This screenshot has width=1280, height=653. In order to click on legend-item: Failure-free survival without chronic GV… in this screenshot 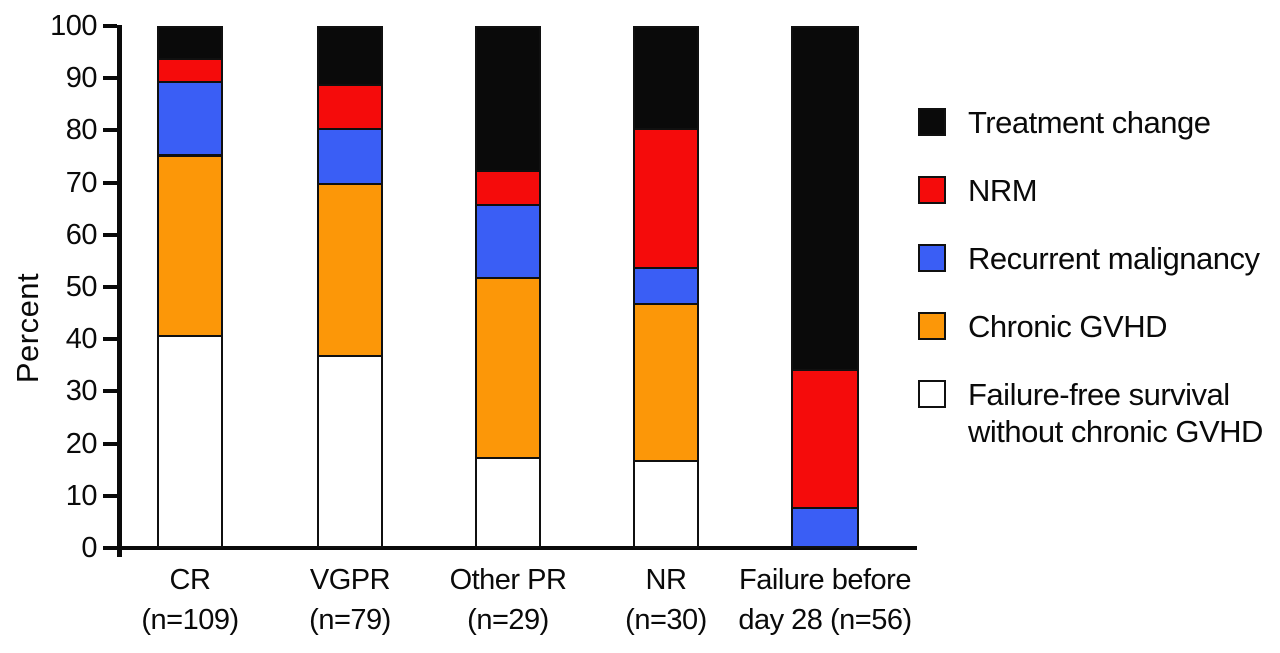, I will do `click(1099, 413)`.